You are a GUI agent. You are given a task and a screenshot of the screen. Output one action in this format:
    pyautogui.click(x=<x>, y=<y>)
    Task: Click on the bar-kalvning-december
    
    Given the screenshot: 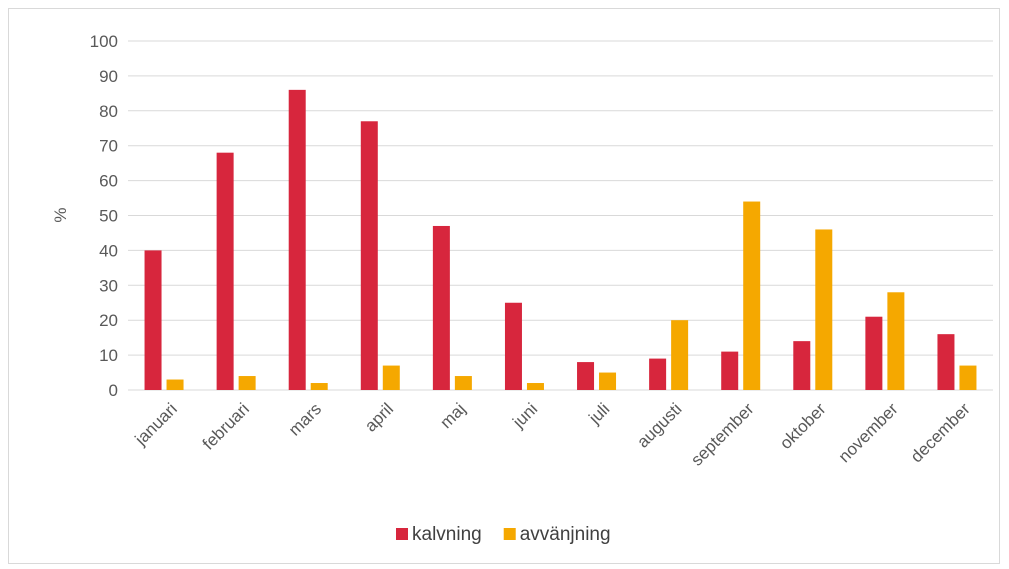 What is the action you would take?
    pyautogui.click(x=946, y=362)
    